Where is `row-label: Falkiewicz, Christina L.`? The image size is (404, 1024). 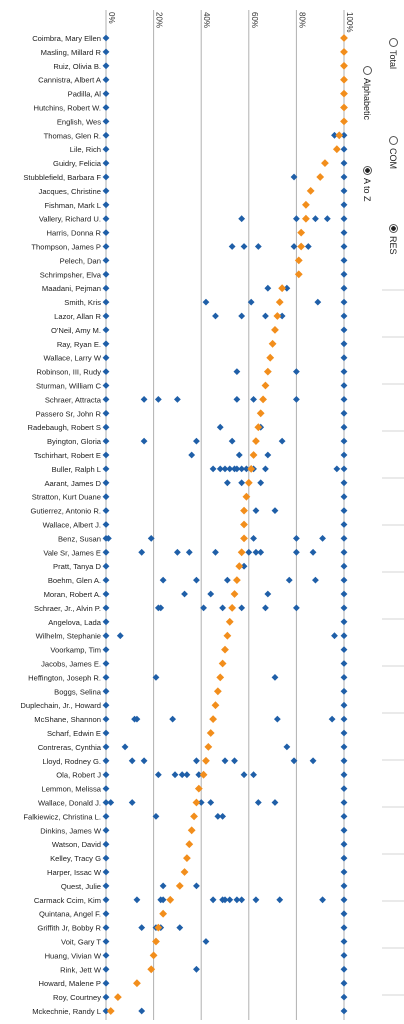
row-label: Falkiewicz, Christina L. is located at coordinates (62, 816).